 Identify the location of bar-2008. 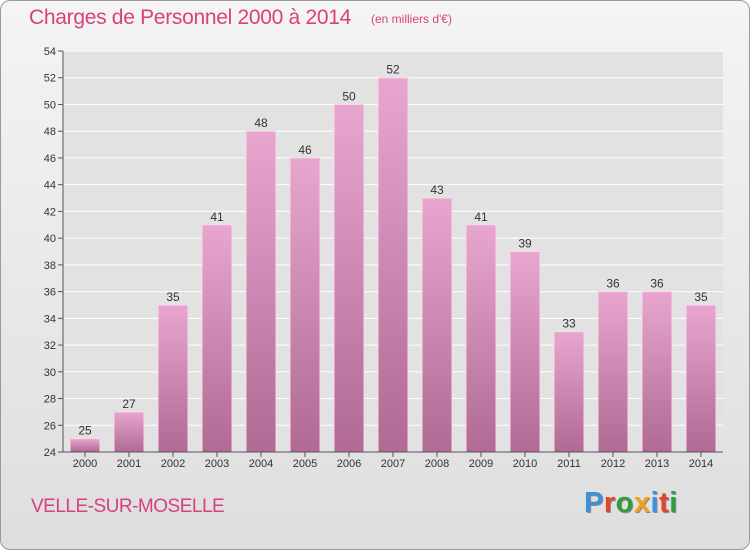
(437, 325).